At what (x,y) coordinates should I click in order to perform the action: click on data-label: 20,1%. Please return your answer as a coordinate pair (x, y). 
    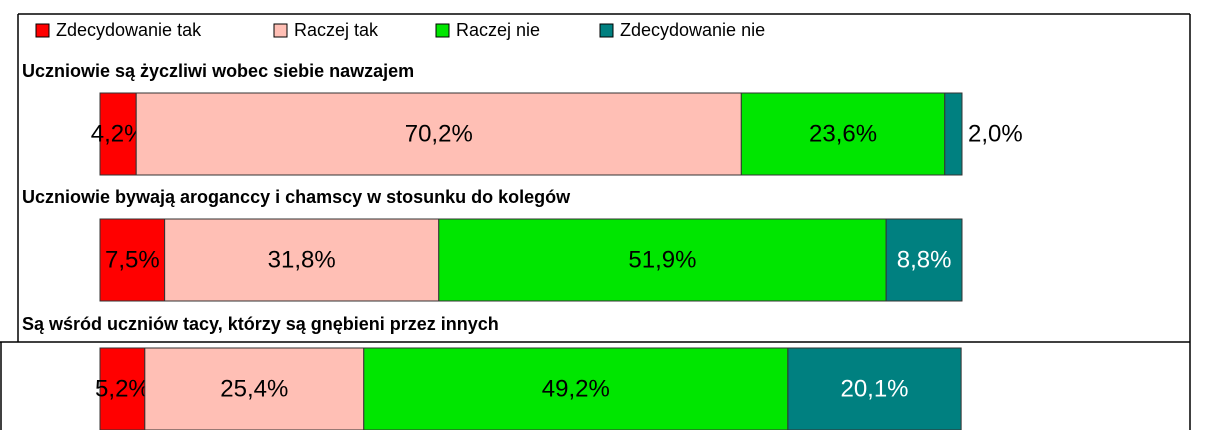
    Looking at the image, I should click on (874, 388).